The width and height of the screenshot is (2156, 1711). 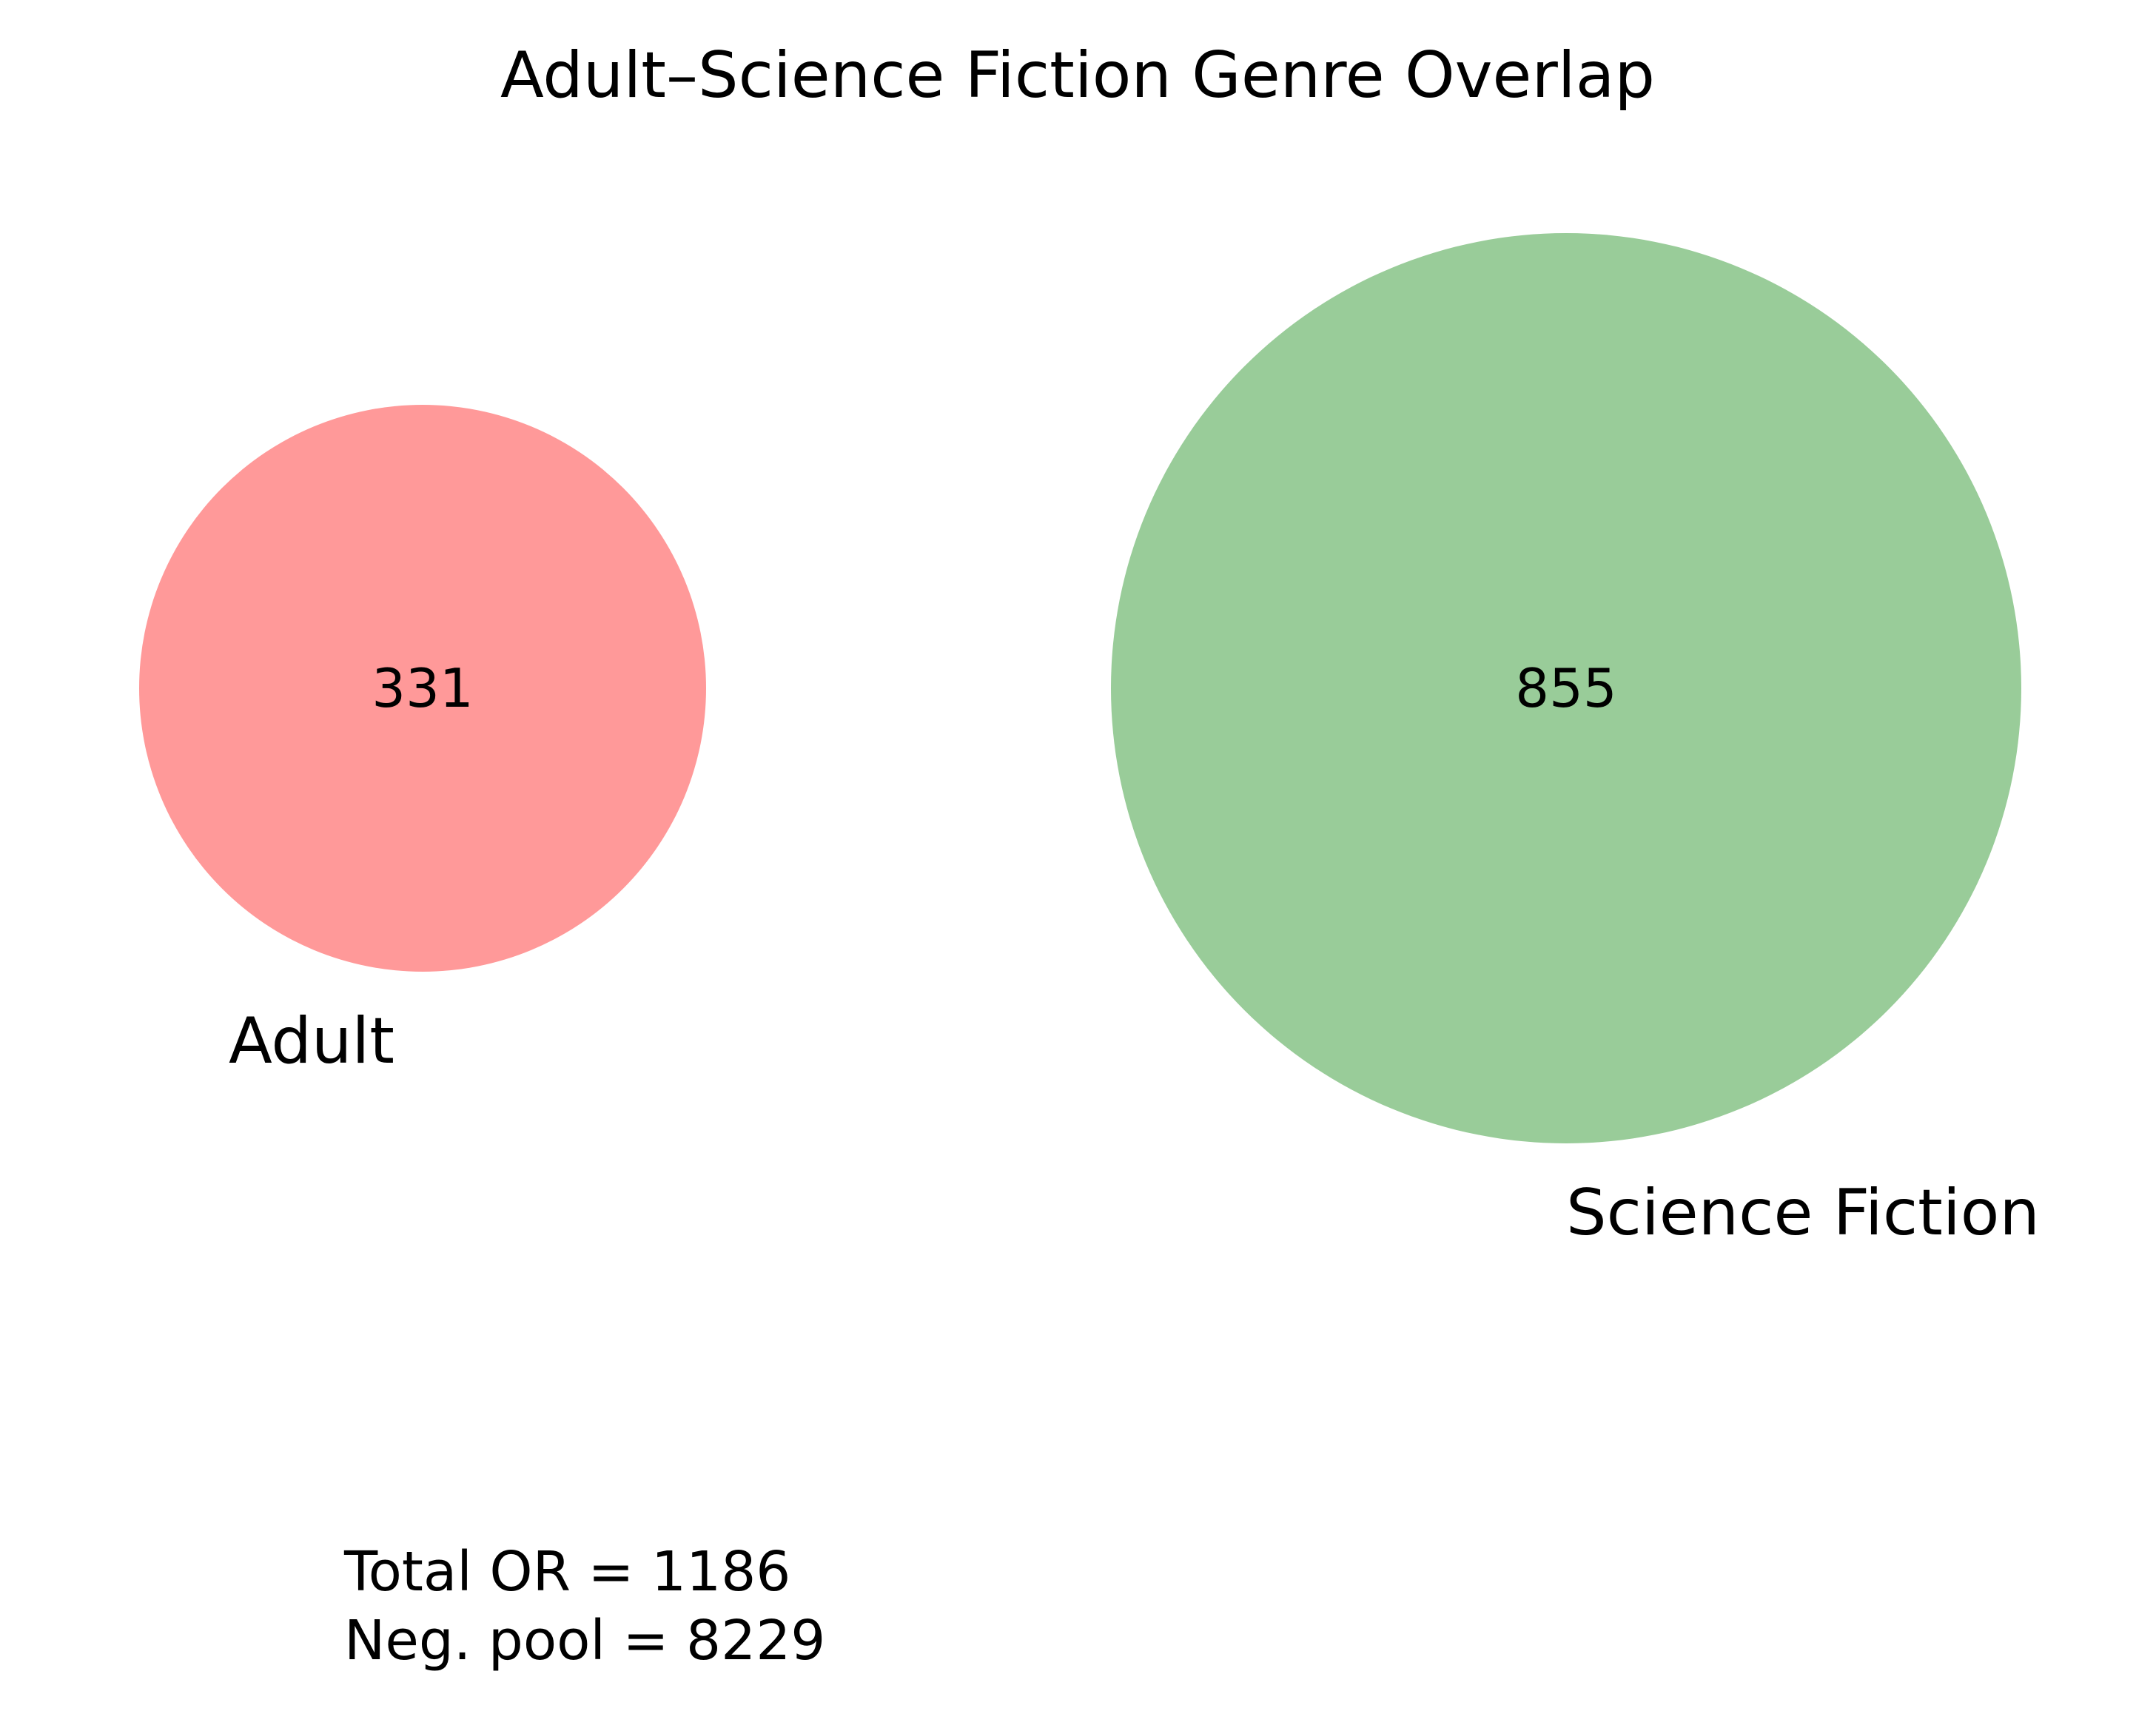 I want to click on chart-title: Adult–Science Fiction Genre Overlap, so click(x=1077, y=75).